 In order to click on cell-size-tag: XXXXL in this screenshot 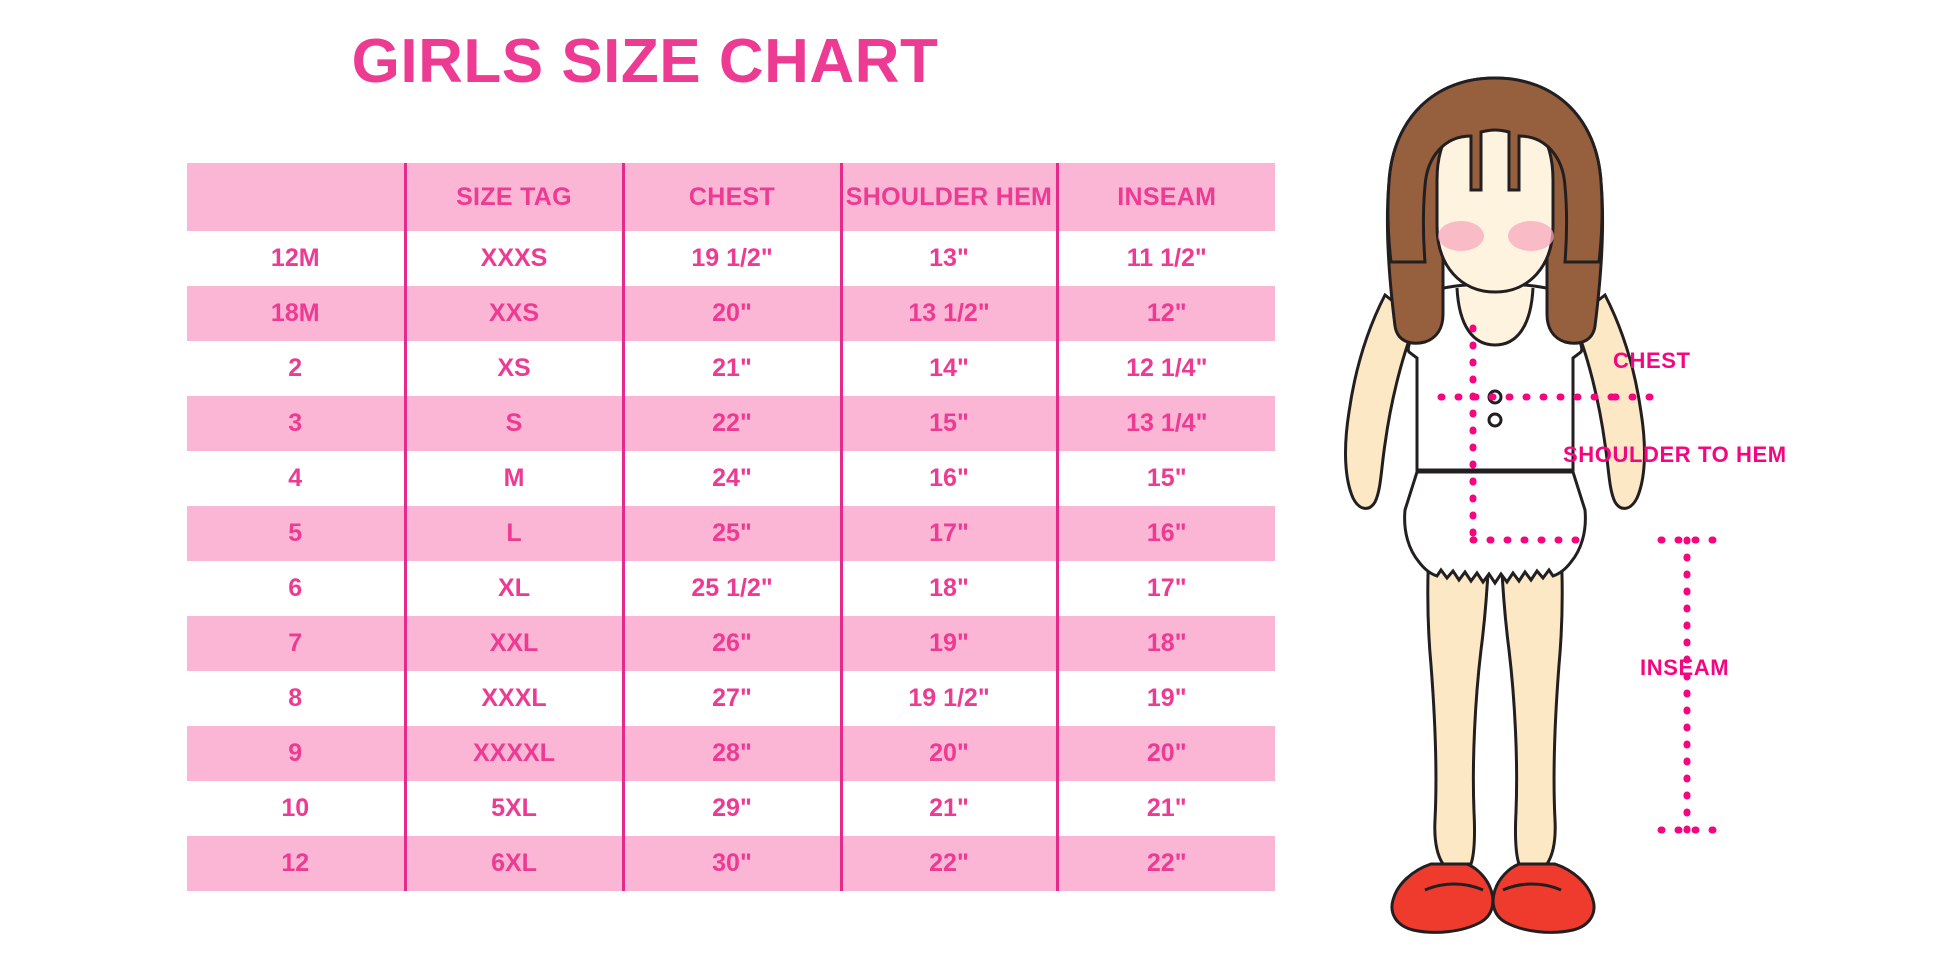, I will do `click(515, 753)`.